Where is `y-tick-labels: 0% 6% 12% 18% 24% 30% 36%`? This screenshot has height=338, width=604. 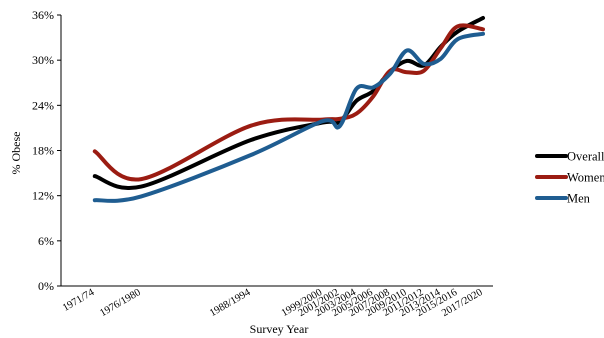 y-tick-labels: 0% 6% 12% 18% 24% 30% 36% is located at coordinates (43, 150).